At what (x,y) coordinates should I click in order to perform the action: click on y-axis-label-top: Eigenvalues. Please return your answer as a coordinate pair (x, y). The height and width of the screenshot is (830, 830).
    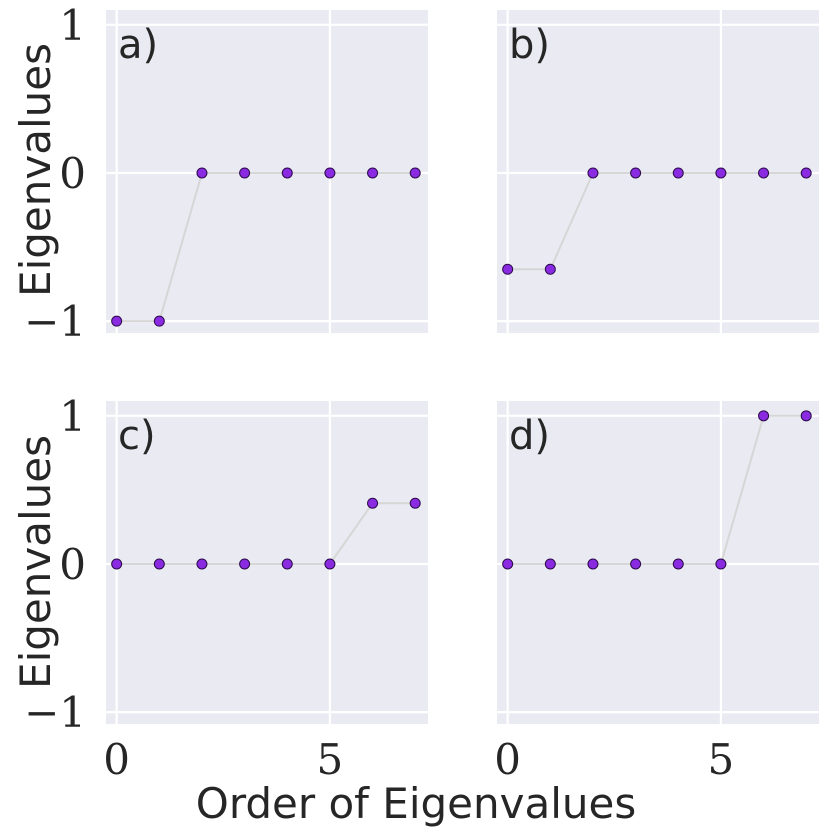
    Looking at the image, I should click on (35, 170).